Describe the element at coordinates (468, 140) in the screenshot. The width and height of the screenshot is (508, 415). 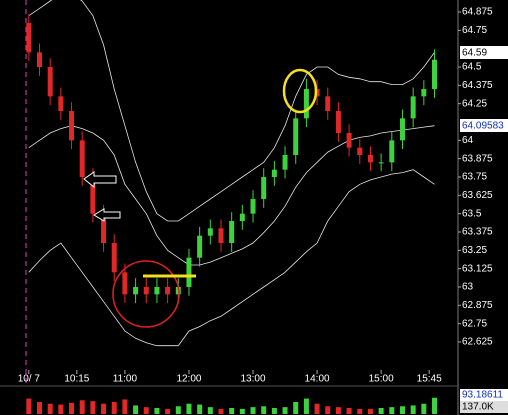
I see `y-tick-label: 64` at that location.